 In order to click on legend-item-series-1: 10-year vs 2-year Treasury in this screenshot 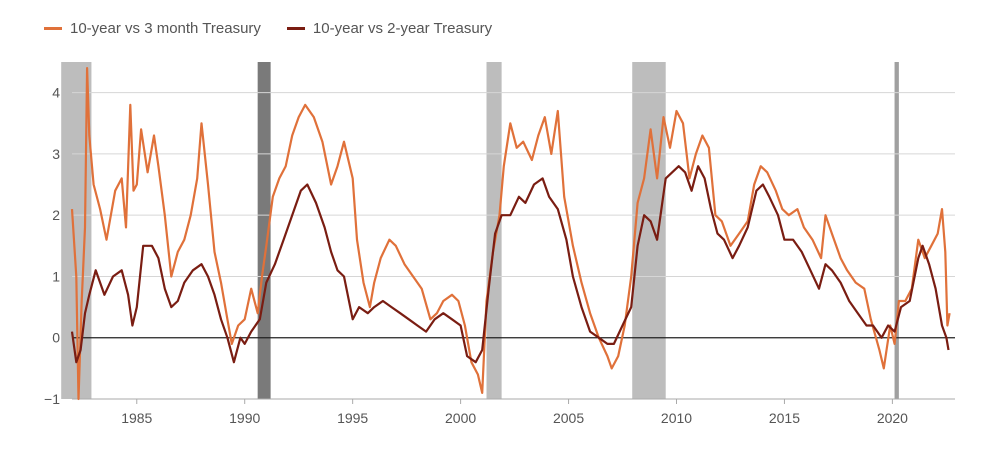, I will do `click(389, 28)`.